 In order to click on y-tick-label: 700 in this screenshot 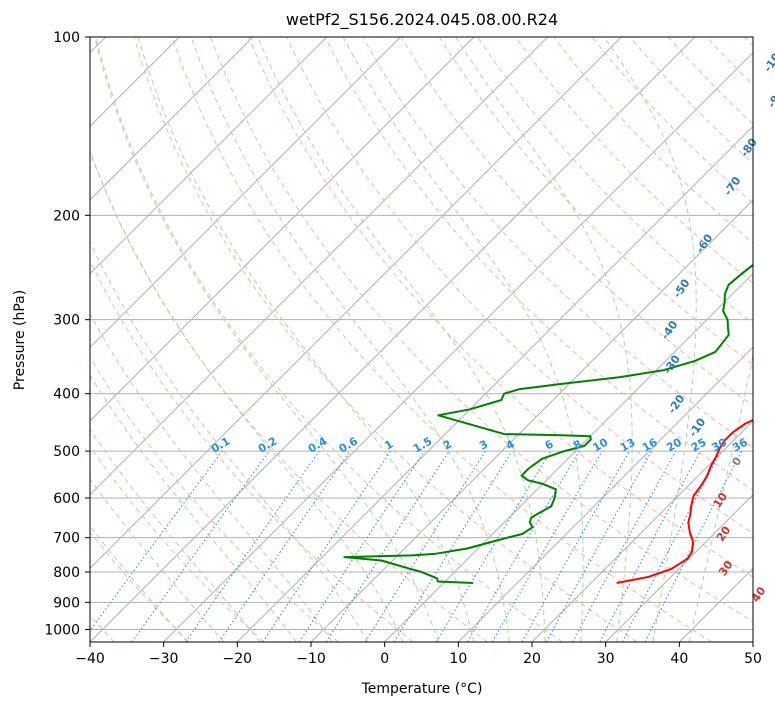, I will do `click(66, 539)`.